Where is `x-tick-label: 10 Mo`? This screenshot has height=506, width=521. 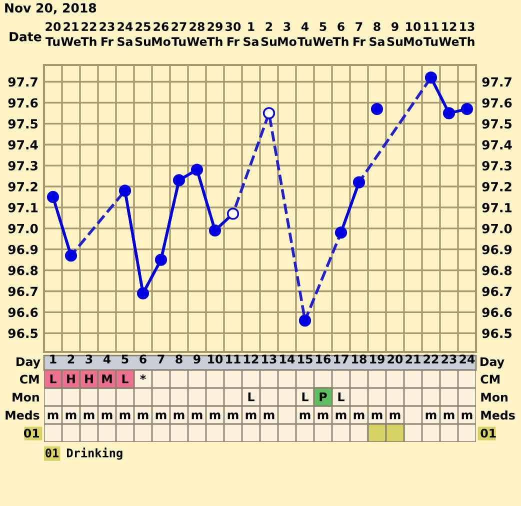
x-tick-label: 10 Mo is located at coordinates (413, 34).